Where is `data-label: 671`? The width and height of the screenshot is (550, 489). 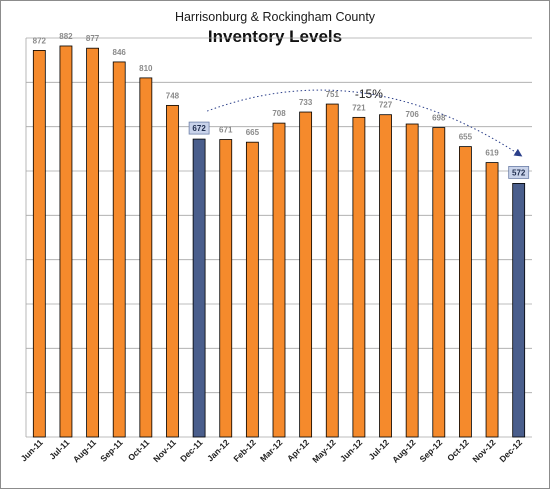
data-label: 671 is located at coordinates (226, 130).